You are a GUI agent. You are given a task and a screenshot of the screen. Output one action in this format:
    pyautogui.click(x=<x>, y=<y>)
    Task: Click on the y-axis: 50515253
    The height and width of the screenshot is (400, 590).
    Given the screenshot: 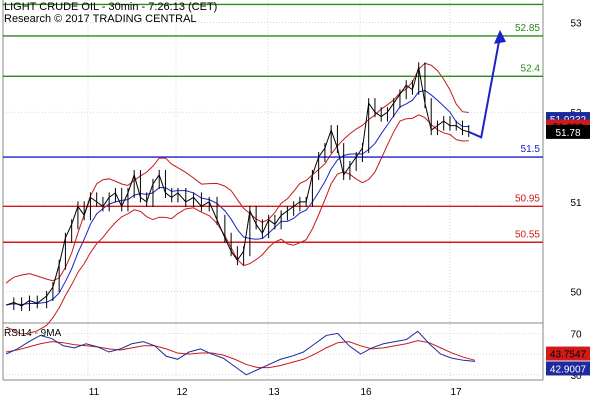 What is the action you would take?
    pyautogui.click(x=576, y=158)
    